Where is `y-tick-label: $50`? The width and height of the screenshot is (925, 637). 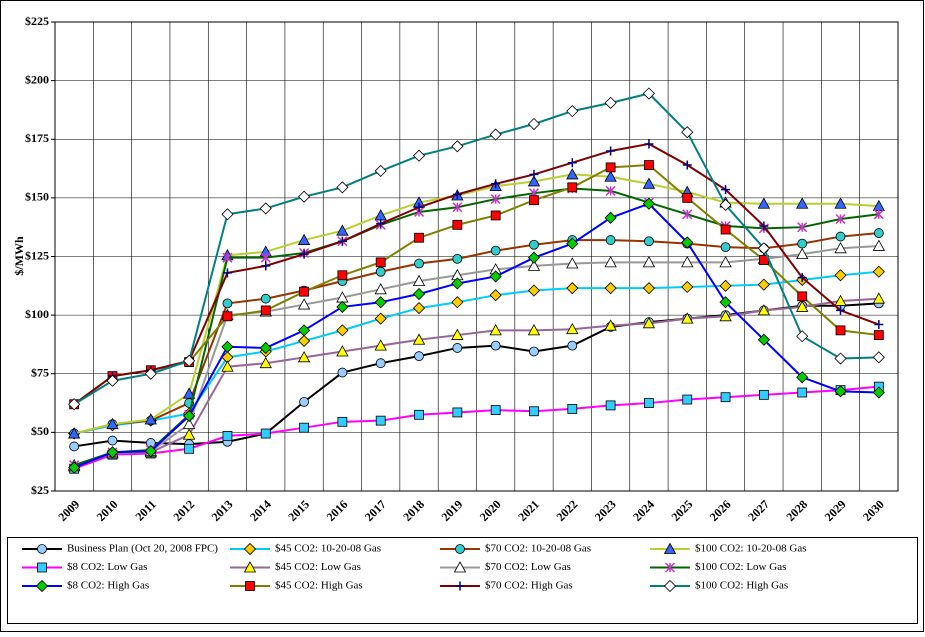 y-tick-label: $50 is located at coordinates (40, 431).